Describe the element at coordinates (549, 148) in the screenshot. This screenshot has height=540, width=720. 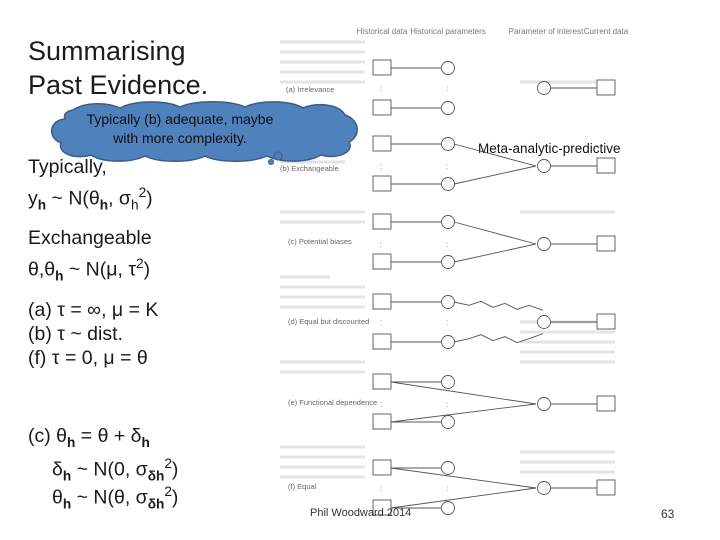
I see `meta-analytic-predictive-label: Meta-analytic-predictive` at that location.